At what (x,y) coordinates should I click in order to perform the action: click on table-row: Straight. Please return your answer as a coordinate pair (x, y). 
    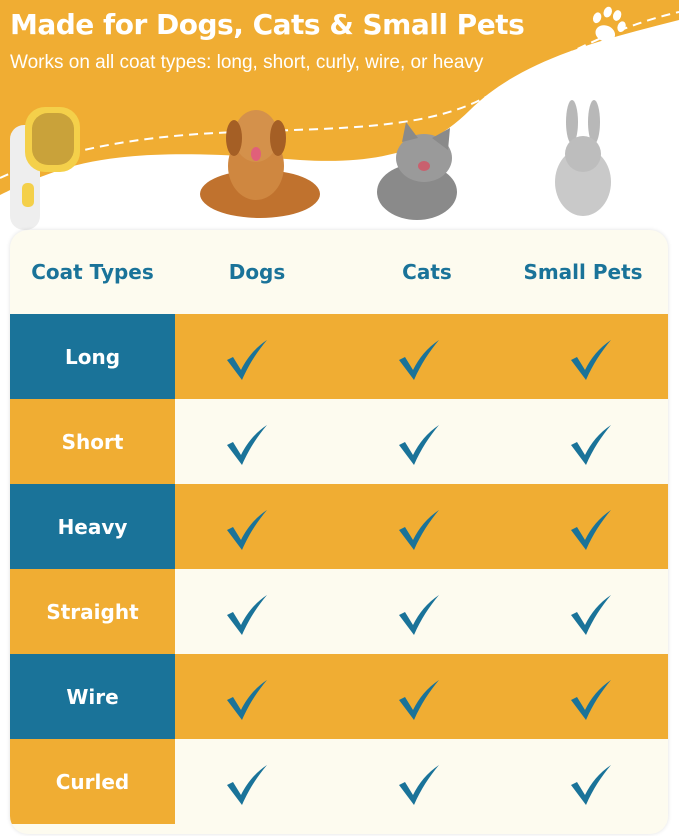
    Looking at the image, I should click on (339, 611).